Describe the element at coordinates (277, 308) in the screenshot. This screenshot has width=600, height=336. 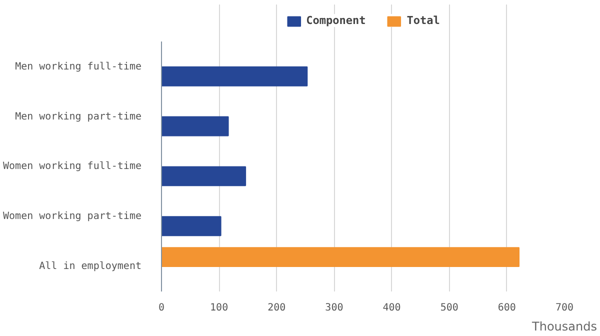
I see `x-tick-label: 200` at that location.